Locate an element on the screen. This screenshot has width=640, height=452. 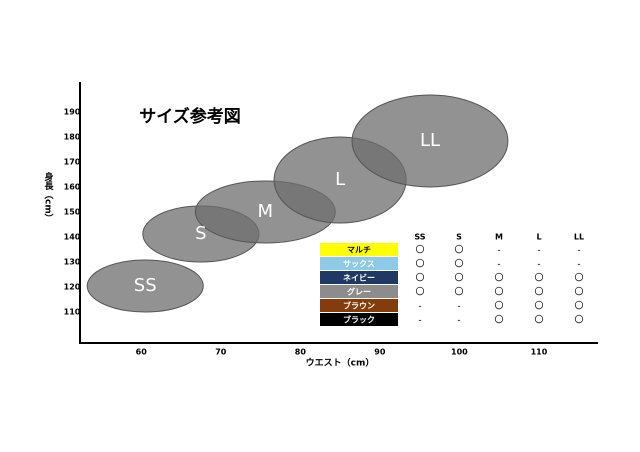
y-tick-label: 180 is located at coordinates (72, 137).